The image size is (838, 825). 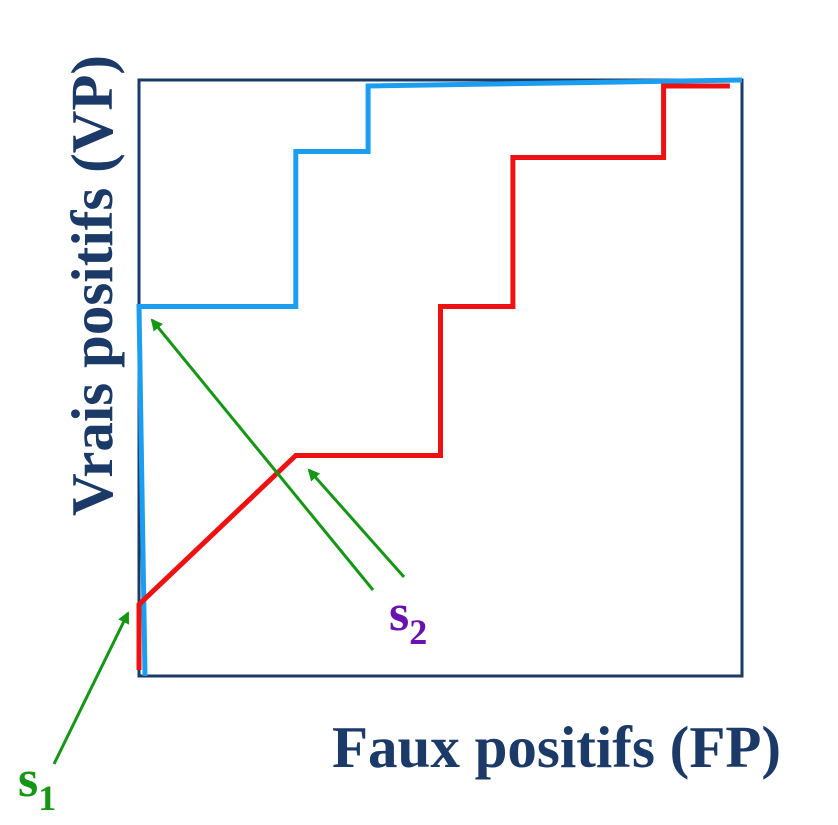 I want to click on s1-label: s1, so click(x=37, y=784).